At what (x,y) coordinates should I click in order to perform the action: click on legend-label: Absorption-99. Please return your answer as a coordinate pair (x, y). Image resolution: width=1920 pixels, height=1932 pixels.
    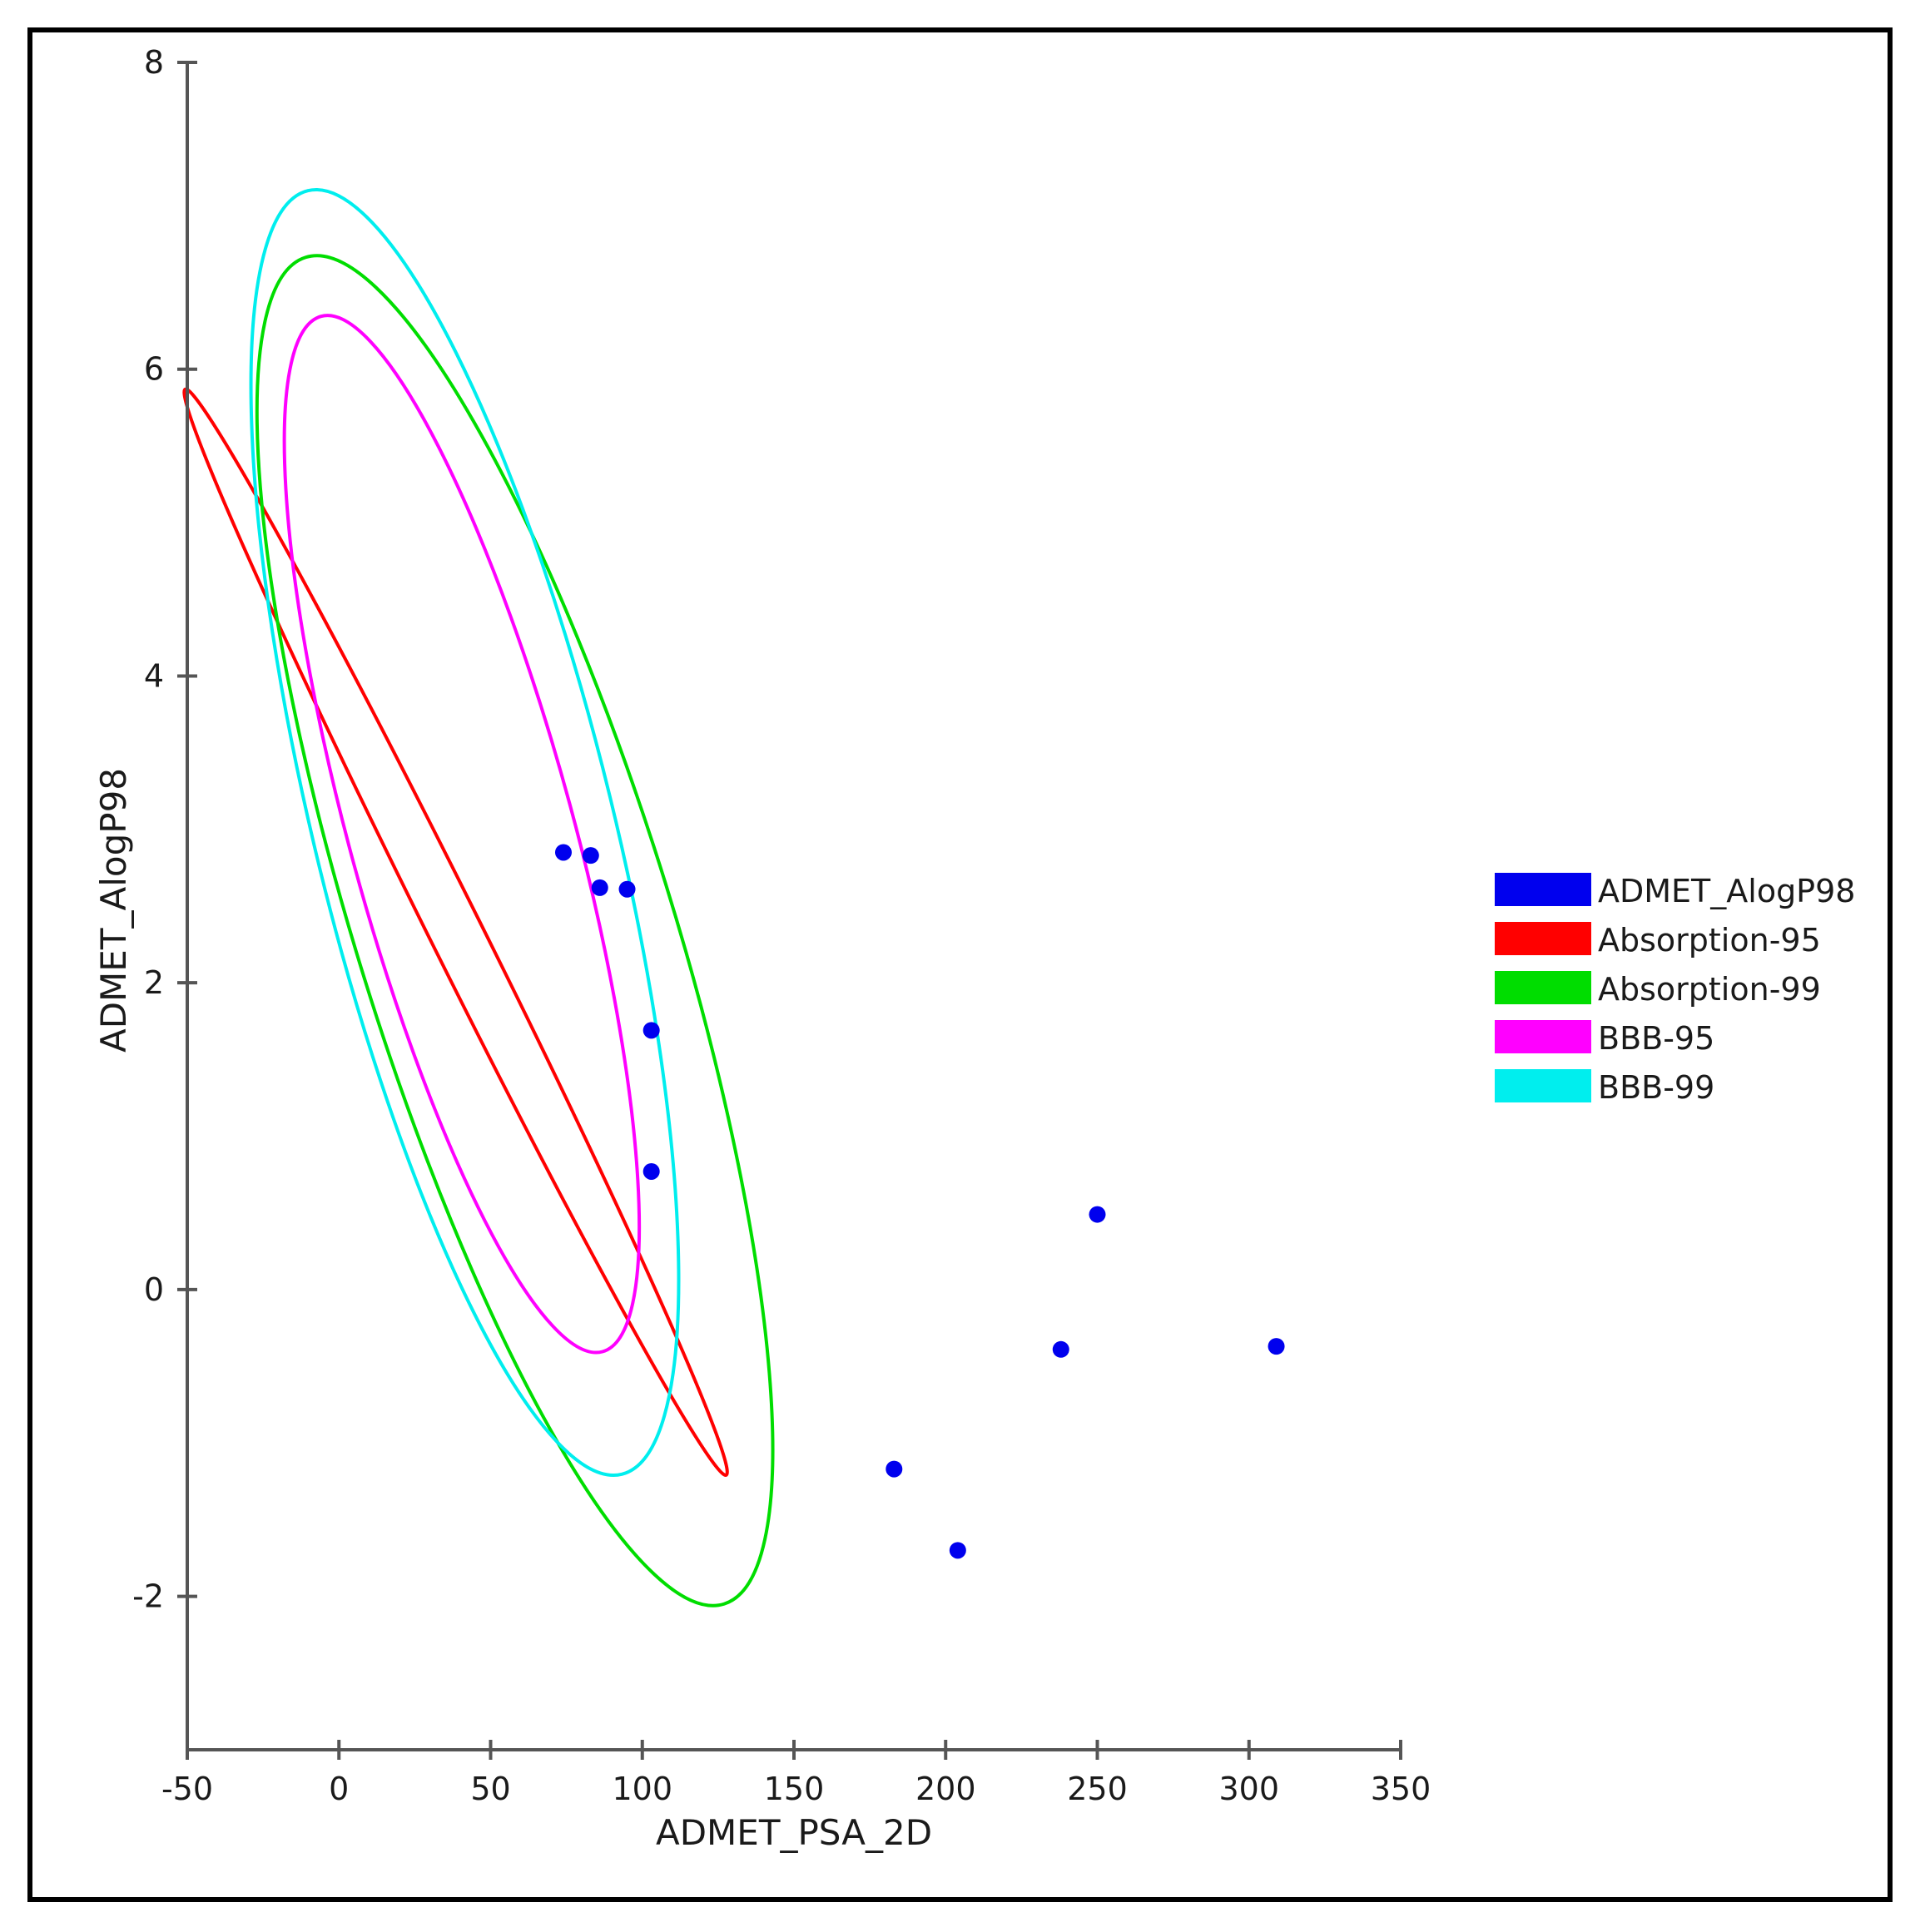
    Looking at the image, I should click on (1710, 989).